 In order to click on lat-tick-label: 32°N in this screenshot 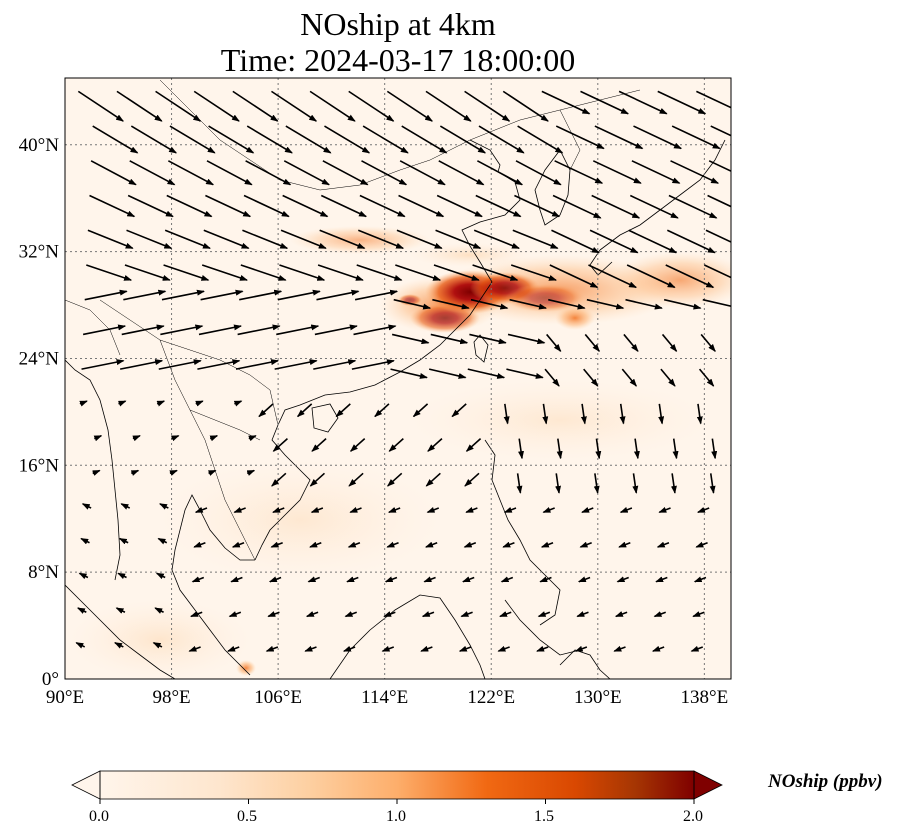, I will do `click(39, 252)`.